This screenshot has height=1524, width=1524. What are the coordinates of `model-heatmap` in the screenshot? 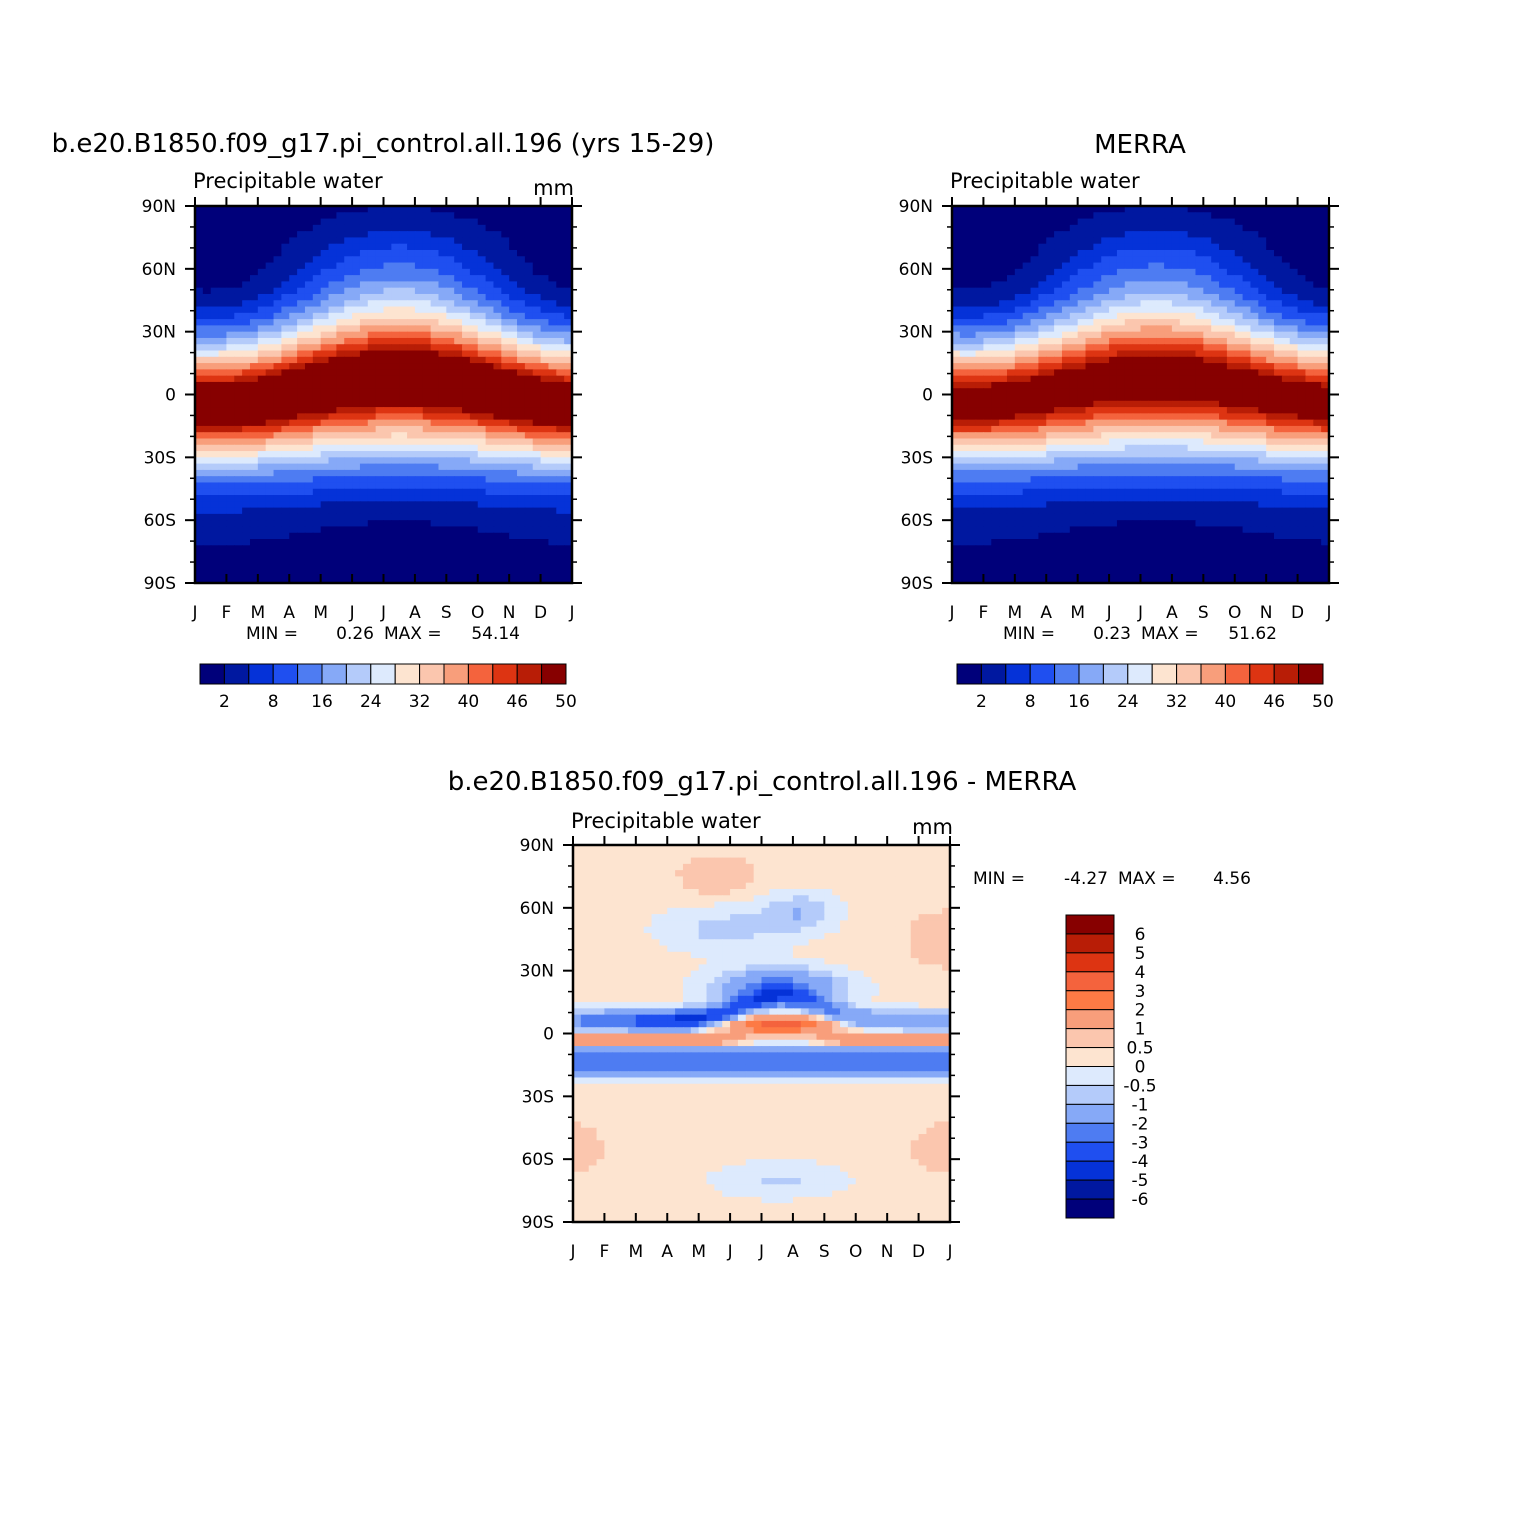 It's located at (384, 395).